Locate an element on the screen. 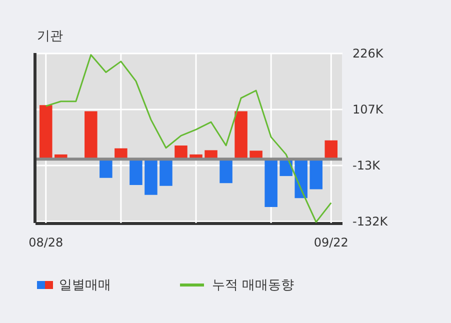 This screenshot has height=323, width=451. x-tick-label: 08/28 is located at coordinates (46, 243).